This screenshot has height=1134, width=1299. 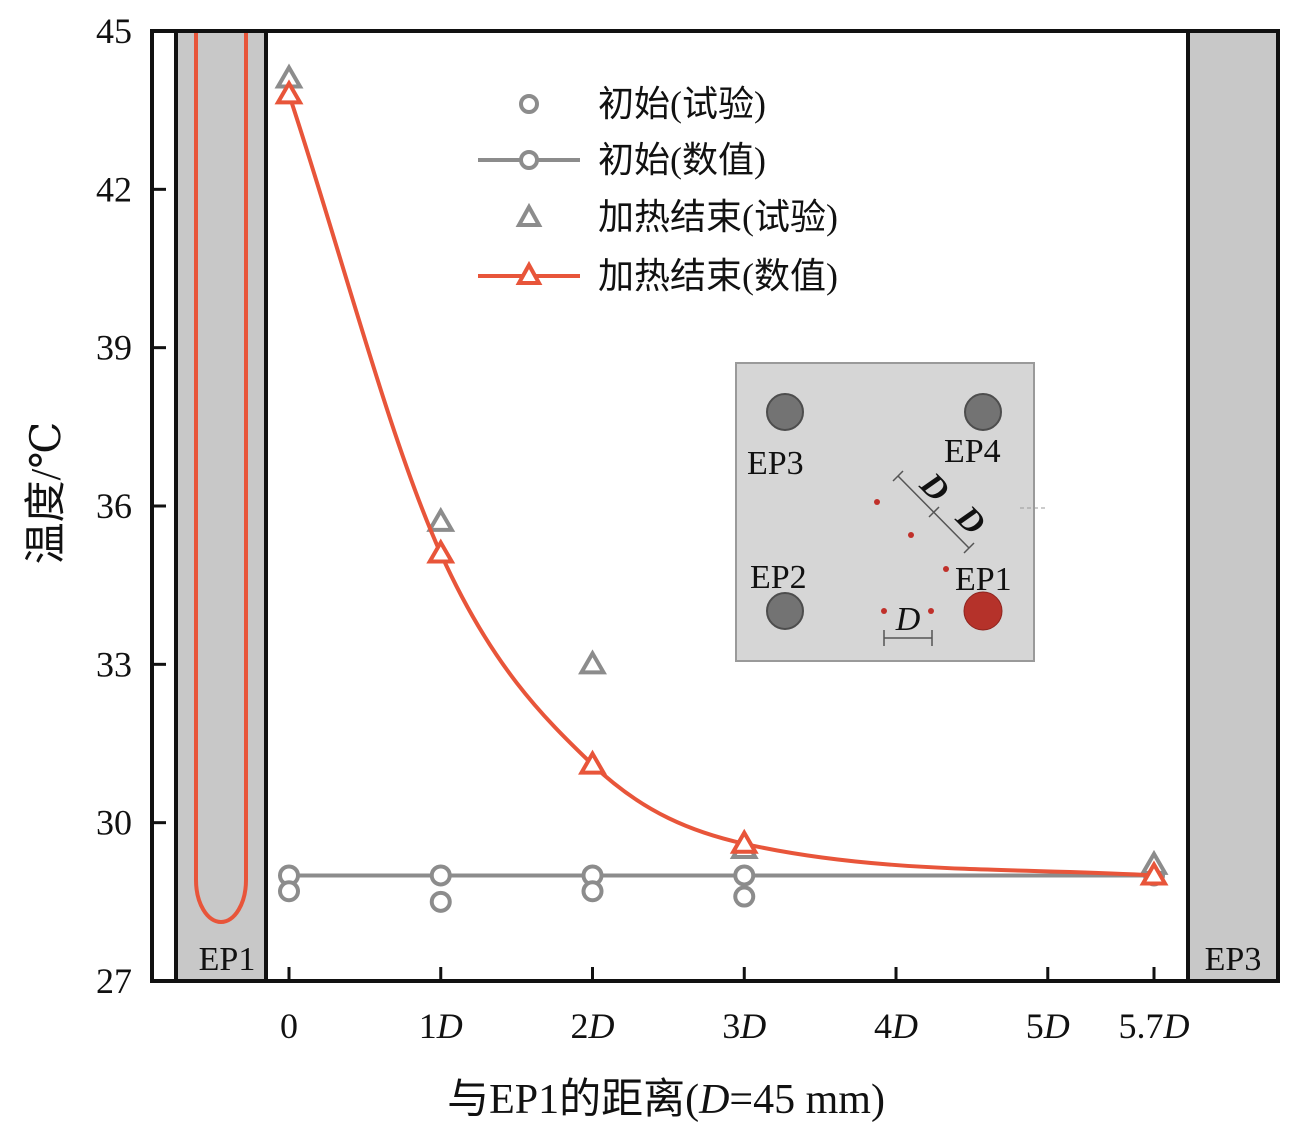 What do you see at coordinates (785, 412) in the screenshot?
I see `well-ep3-icon` at bounding box center [785, 412].